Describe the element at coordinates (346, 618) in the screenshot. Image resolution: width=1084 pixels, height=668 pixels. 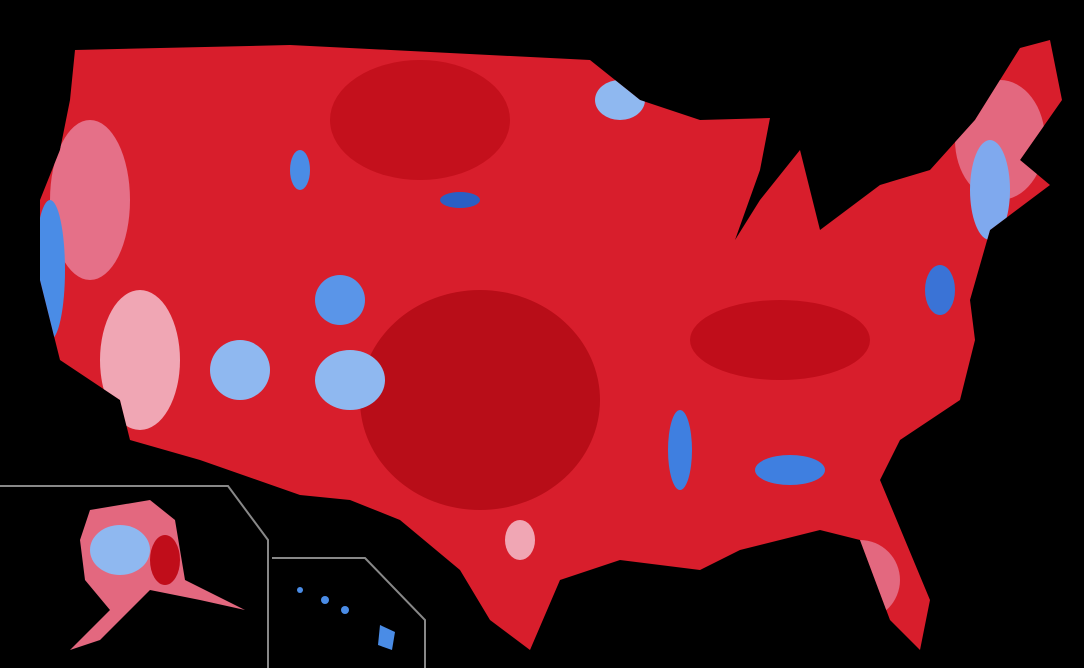
I see `hawaii` at that location.